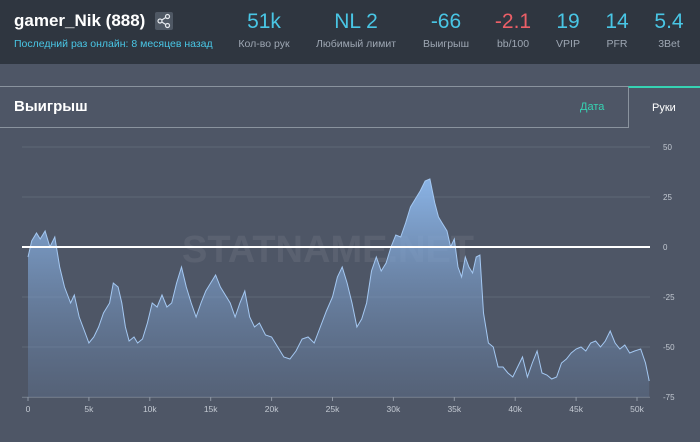 Image resolution: width=700 pixels, height=442 pixels. What do you see at coordinates (28, 409) in the screenshot?
I see `x-tick-label: 0` at bounding box center [28, 409].